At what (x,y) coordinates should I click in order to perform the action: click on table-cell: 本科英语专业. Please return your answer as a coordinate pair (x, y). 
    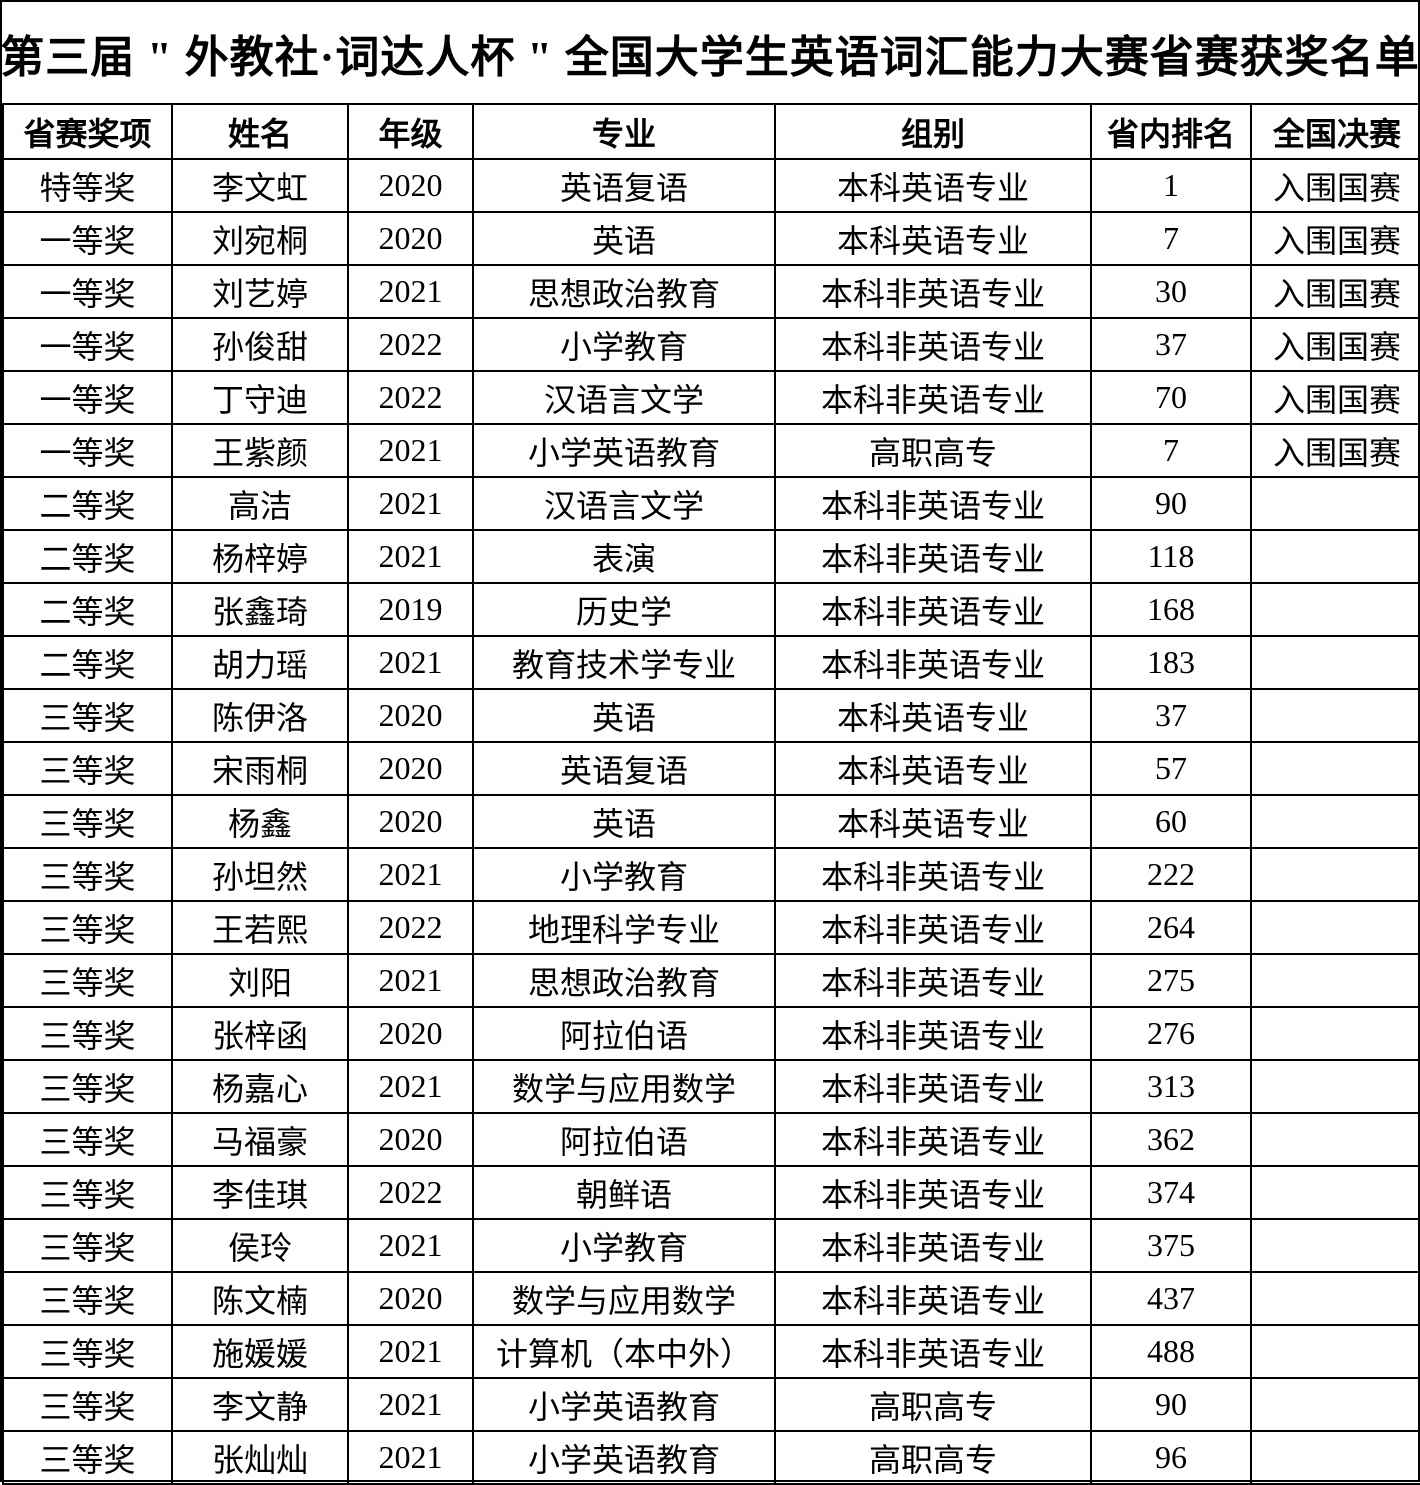
    Looking at the image, I should click on (933, 768).